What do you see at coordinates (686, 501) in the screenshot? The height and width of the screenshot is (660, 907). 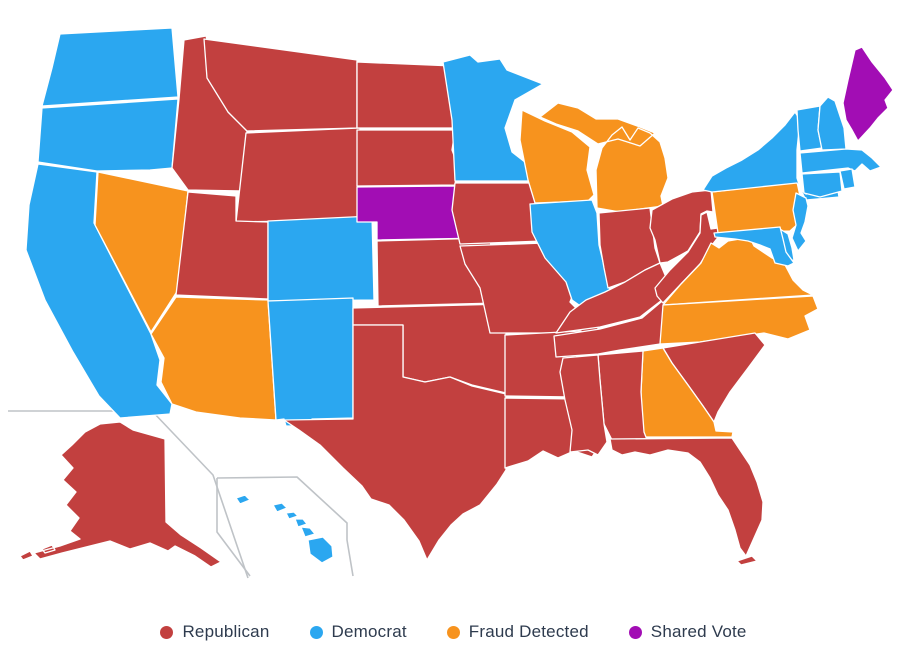 I see `state-florida: Florida` at bounding box center [686, 501].